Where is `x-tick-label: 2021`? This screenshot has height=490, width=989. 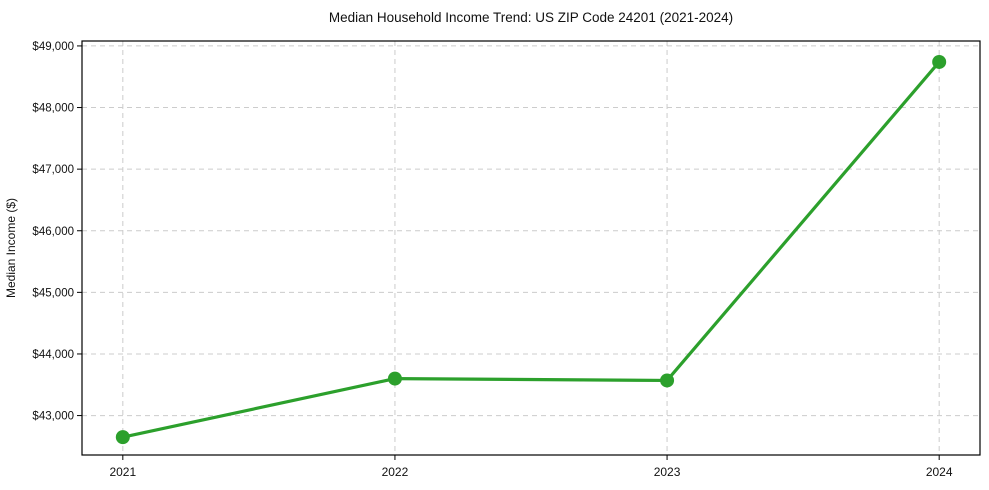 x-tick-label: 2021 is located at coordinates (122, 472).